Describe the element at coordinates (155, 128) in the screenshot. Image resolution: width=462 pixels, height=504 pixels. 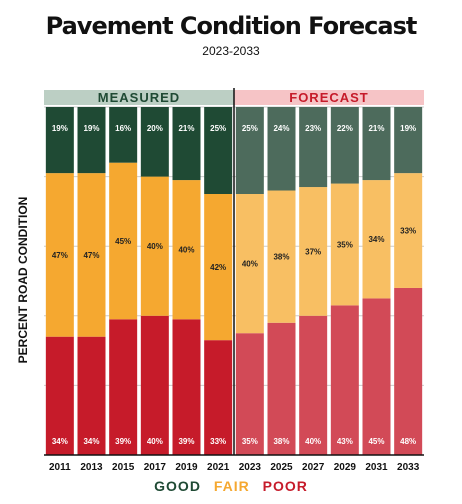
I see `data-label-good: 20%` at that location.